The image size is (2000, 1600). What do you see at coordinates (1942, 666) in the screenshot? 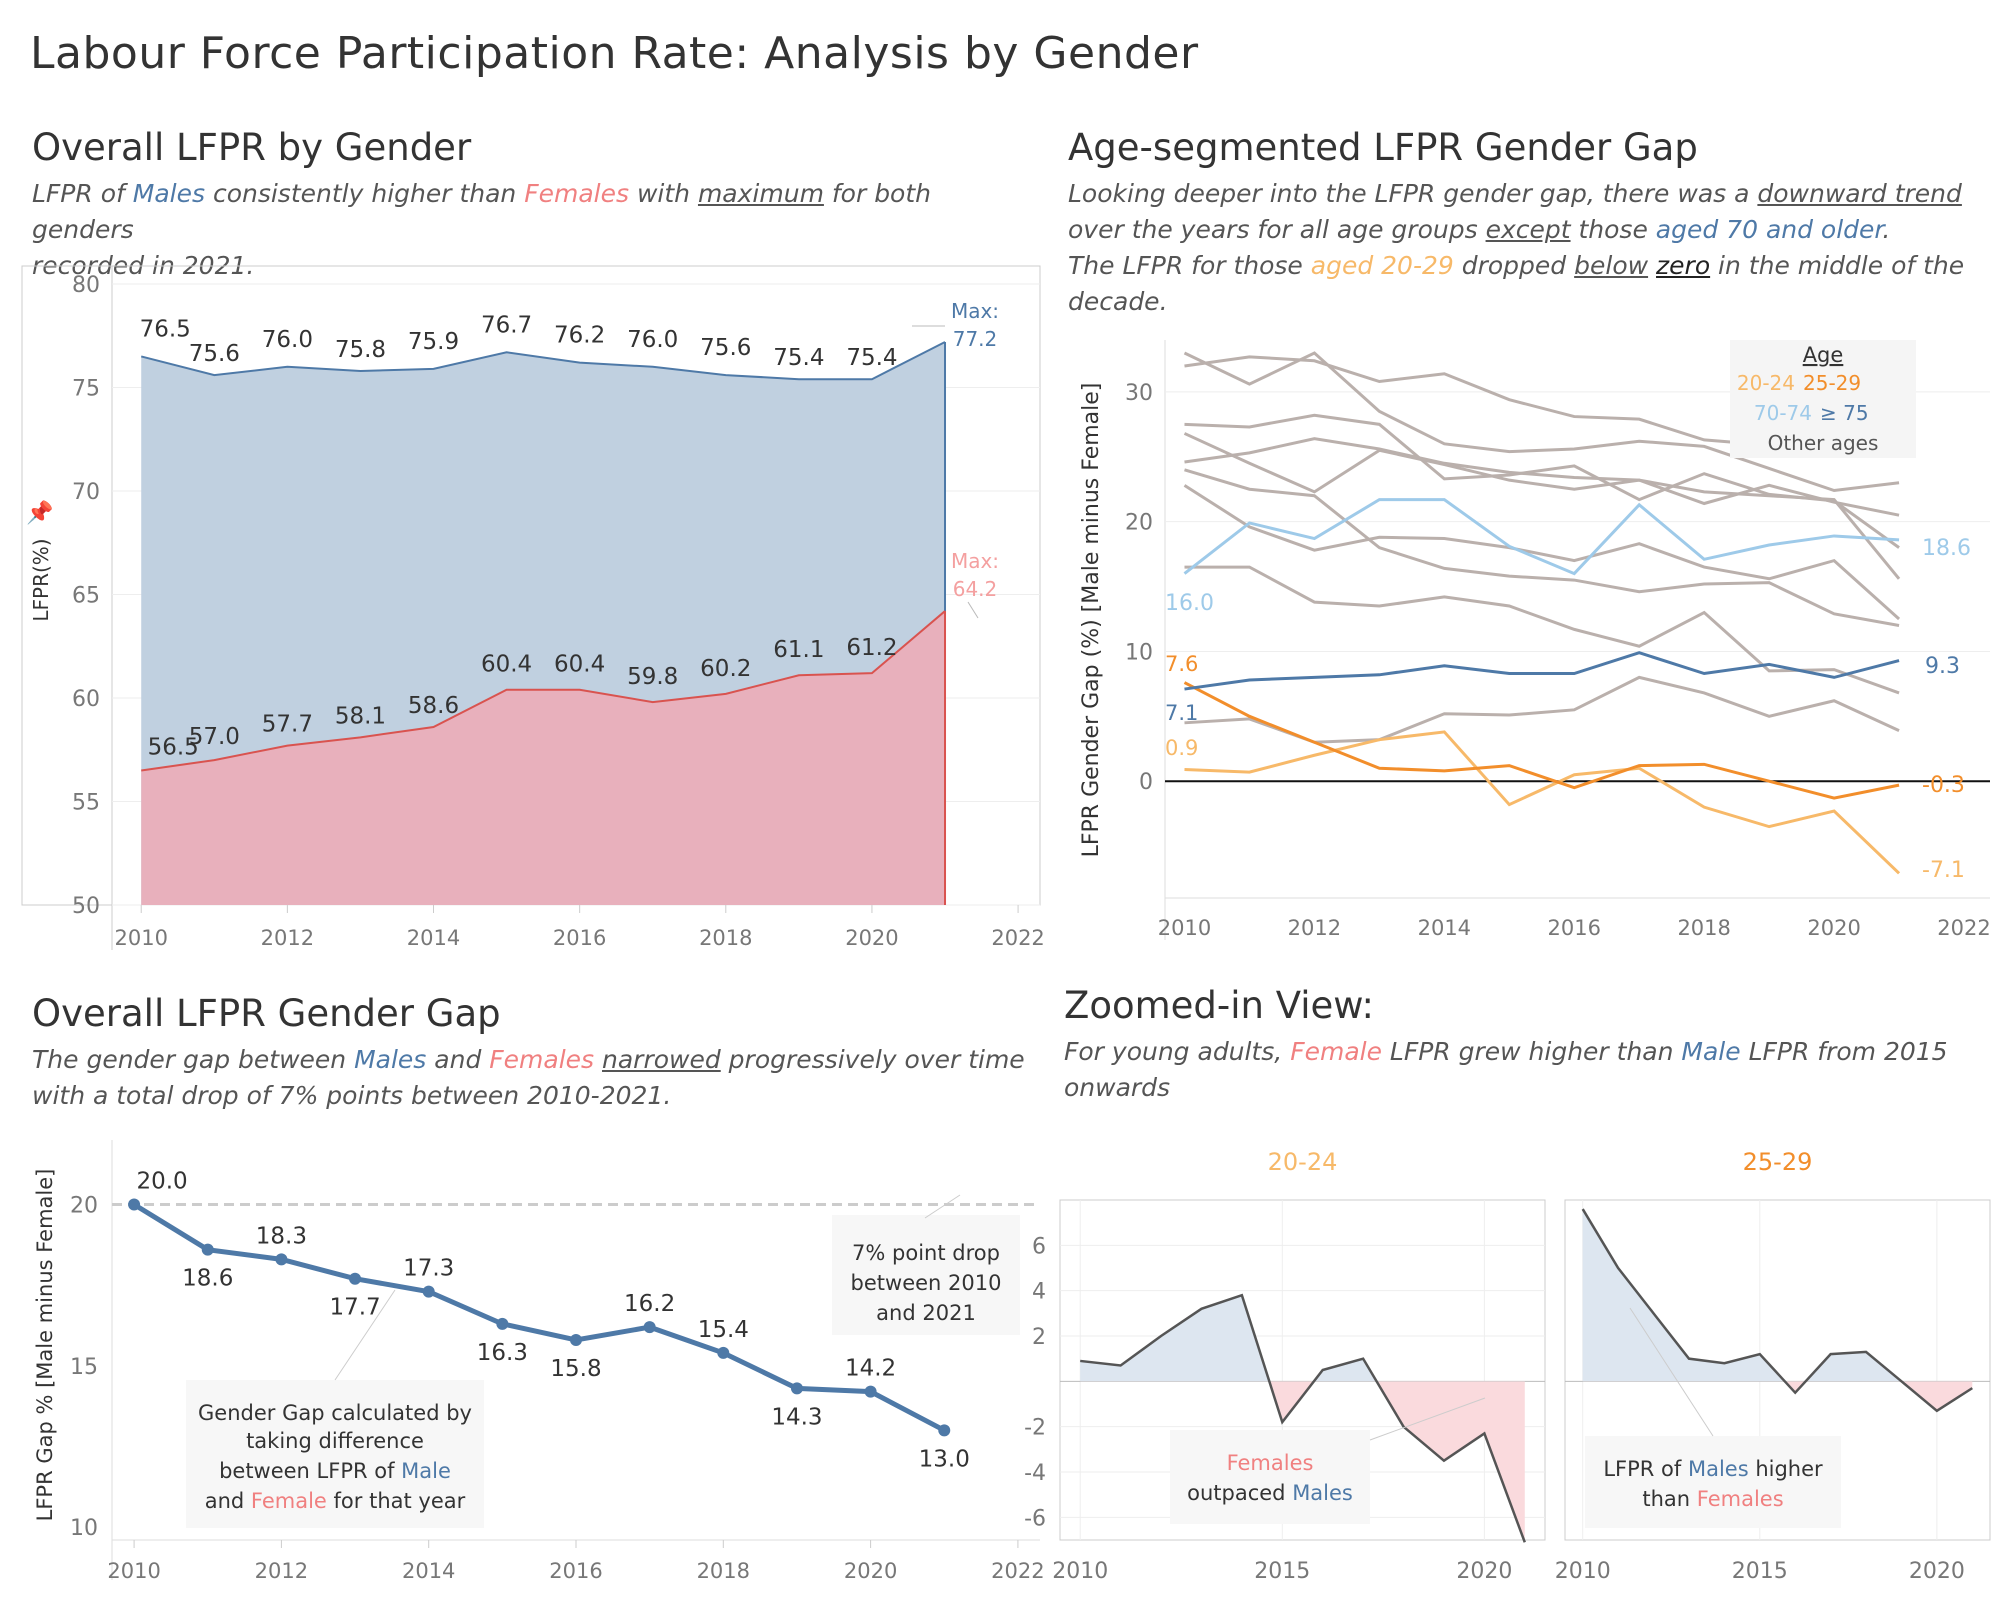
I see `end-label-75: 9.3` at bounding box center [1942, 666].